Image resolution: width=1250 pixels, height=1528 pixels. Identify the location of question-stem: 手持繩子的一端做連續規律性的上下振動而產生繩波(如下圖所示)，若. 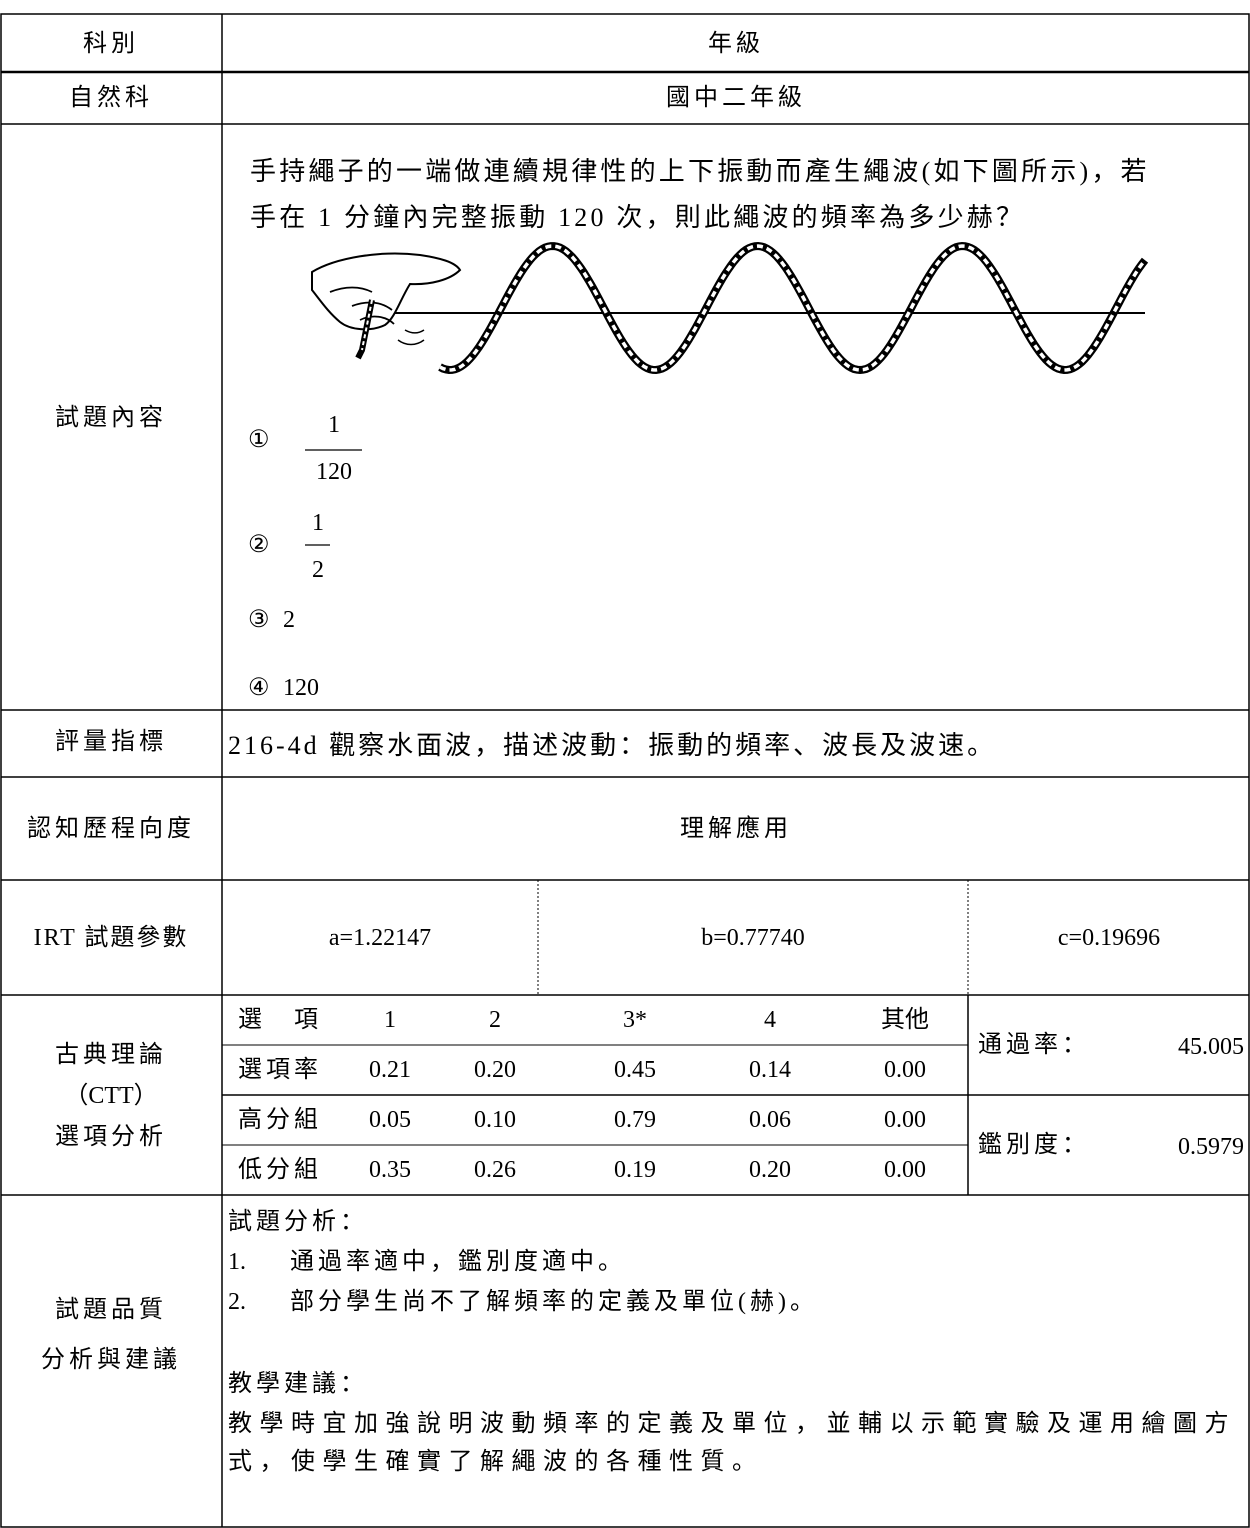
(700, 171).